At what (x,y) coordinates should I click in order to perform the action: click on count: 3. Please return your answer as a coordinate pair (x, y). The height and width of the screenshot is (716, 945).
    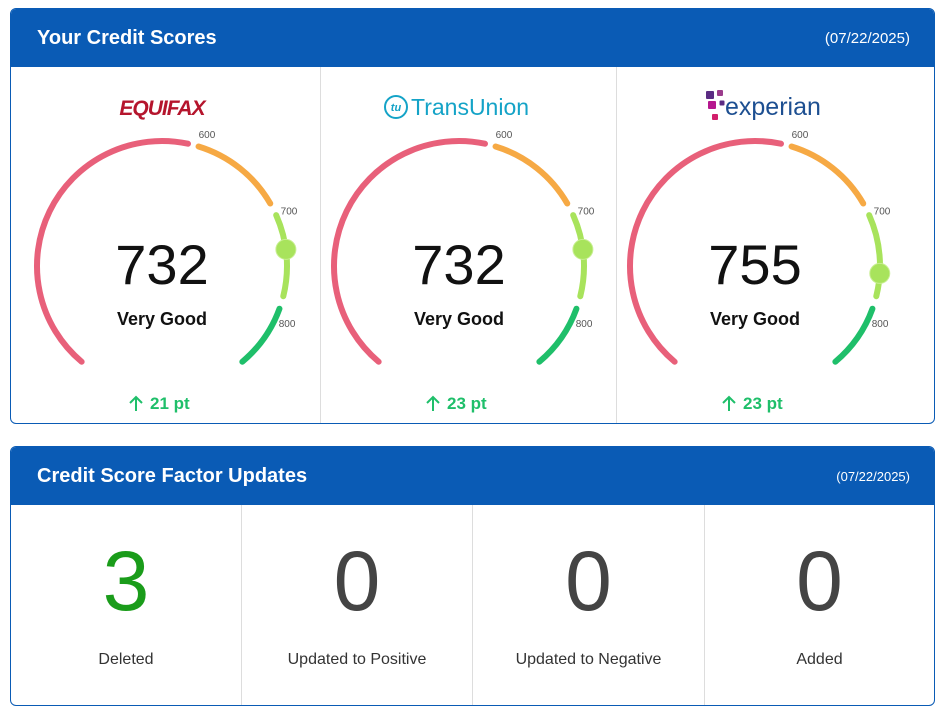
    Looking at the image, I should click on (126, 581).